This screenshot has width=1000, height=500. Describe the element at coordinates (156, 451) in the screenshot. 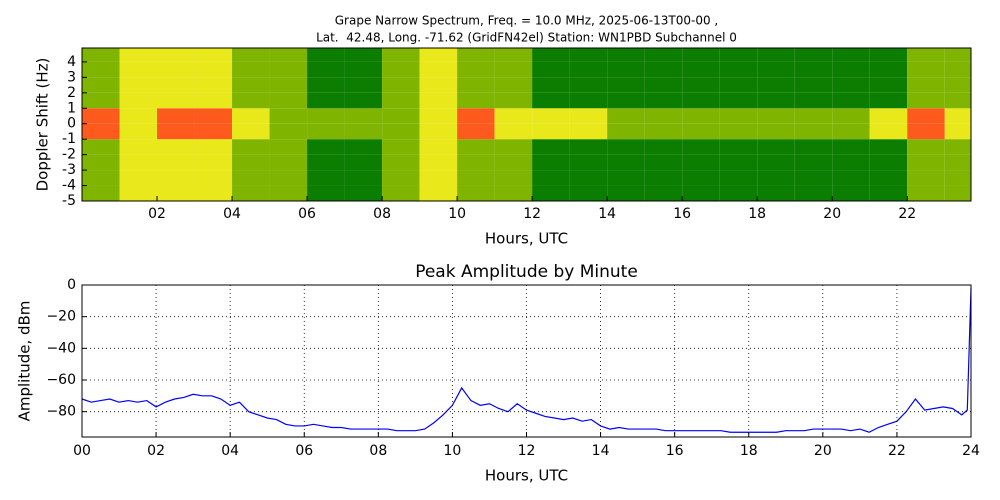

I see `x-tick-label: 02` at that location.